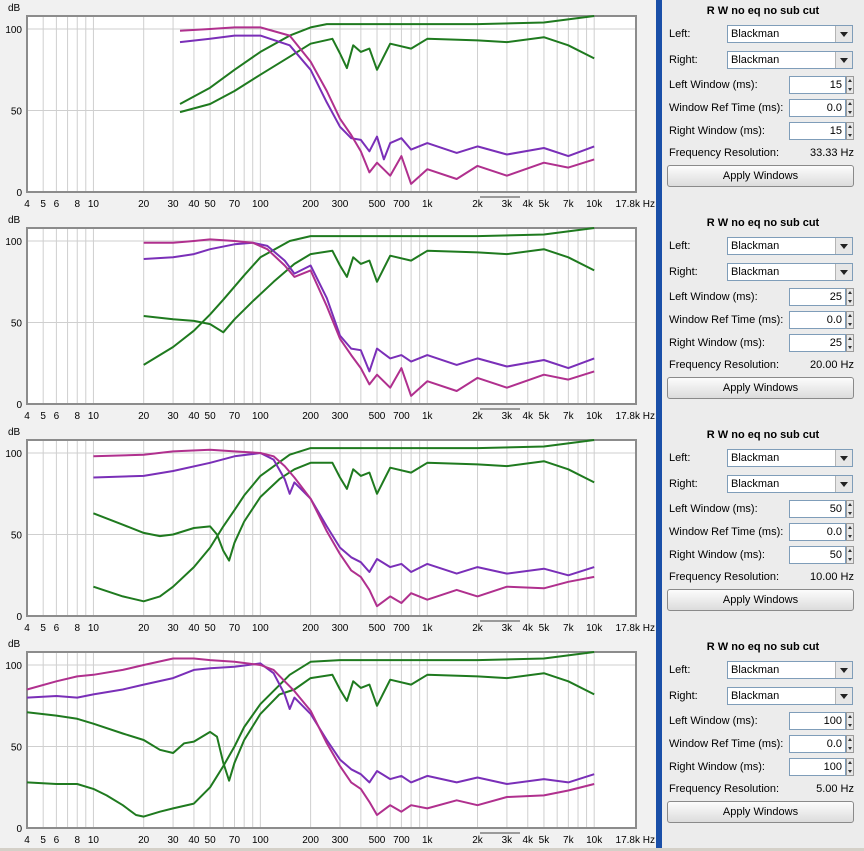  What do you see at coordinates (817, 721) in the screenshot?
I see `left-window-input: 100` at bounding box center [817, 721].